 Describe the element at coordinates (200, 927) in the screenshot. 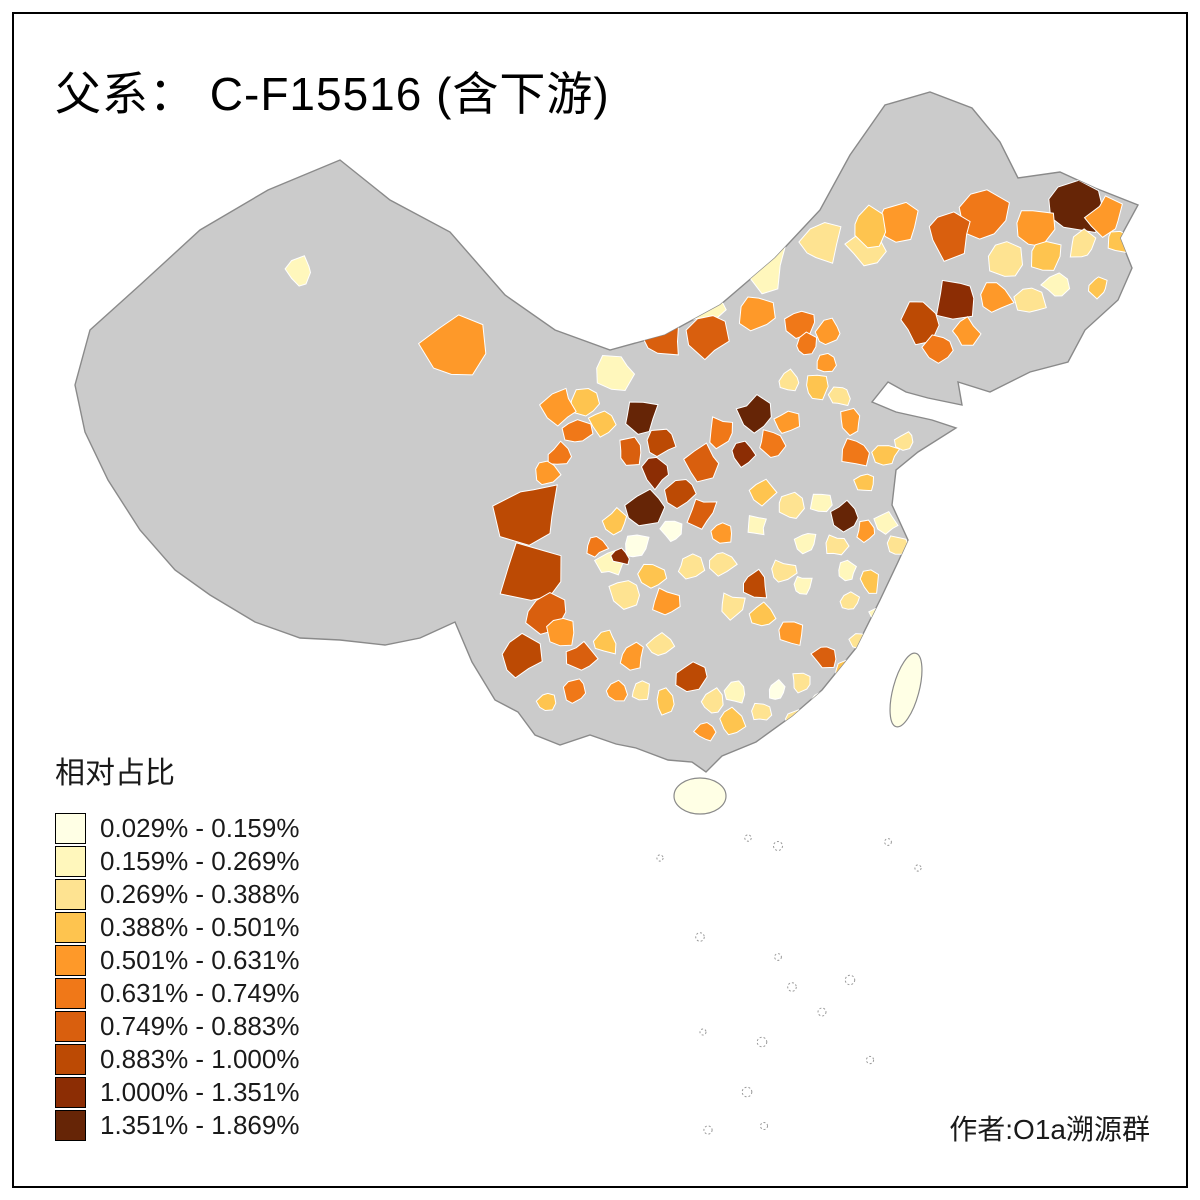

I see `legend-label: 0.388% - 0.501%` at that location.